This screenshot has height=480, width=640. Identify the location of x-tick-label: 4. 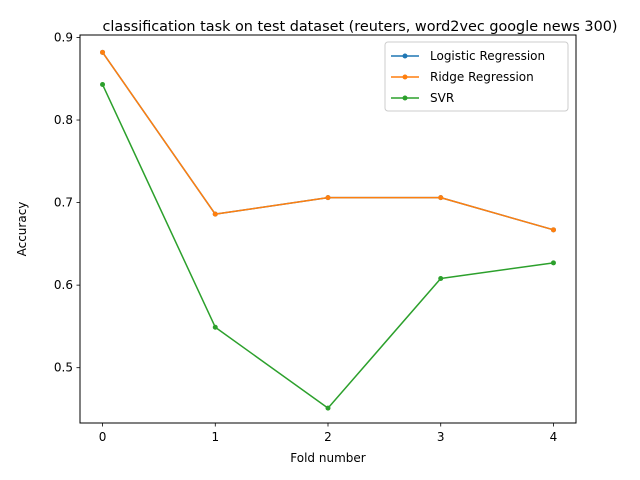
(554, 437).